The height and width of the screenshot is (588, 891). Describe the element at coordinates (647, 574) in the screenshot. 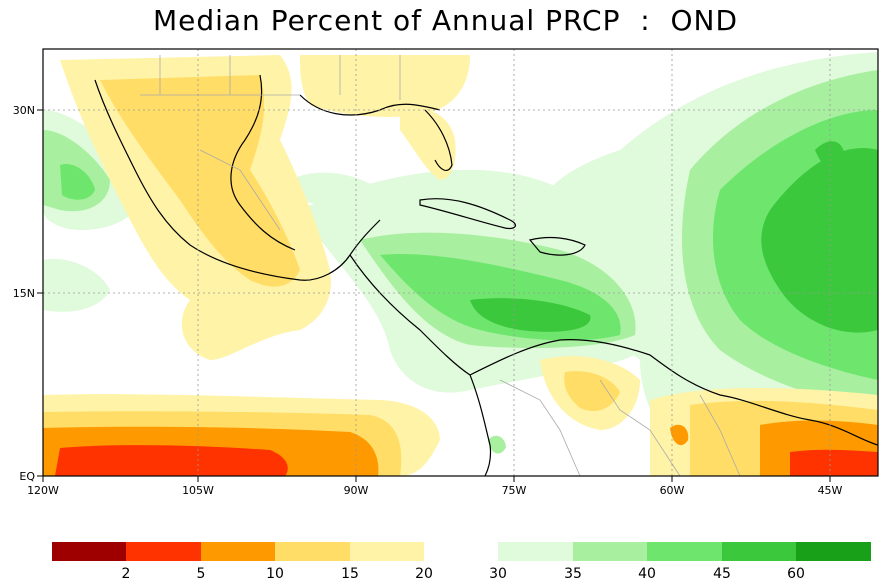

I see `legend-label-40: 40` at that location.